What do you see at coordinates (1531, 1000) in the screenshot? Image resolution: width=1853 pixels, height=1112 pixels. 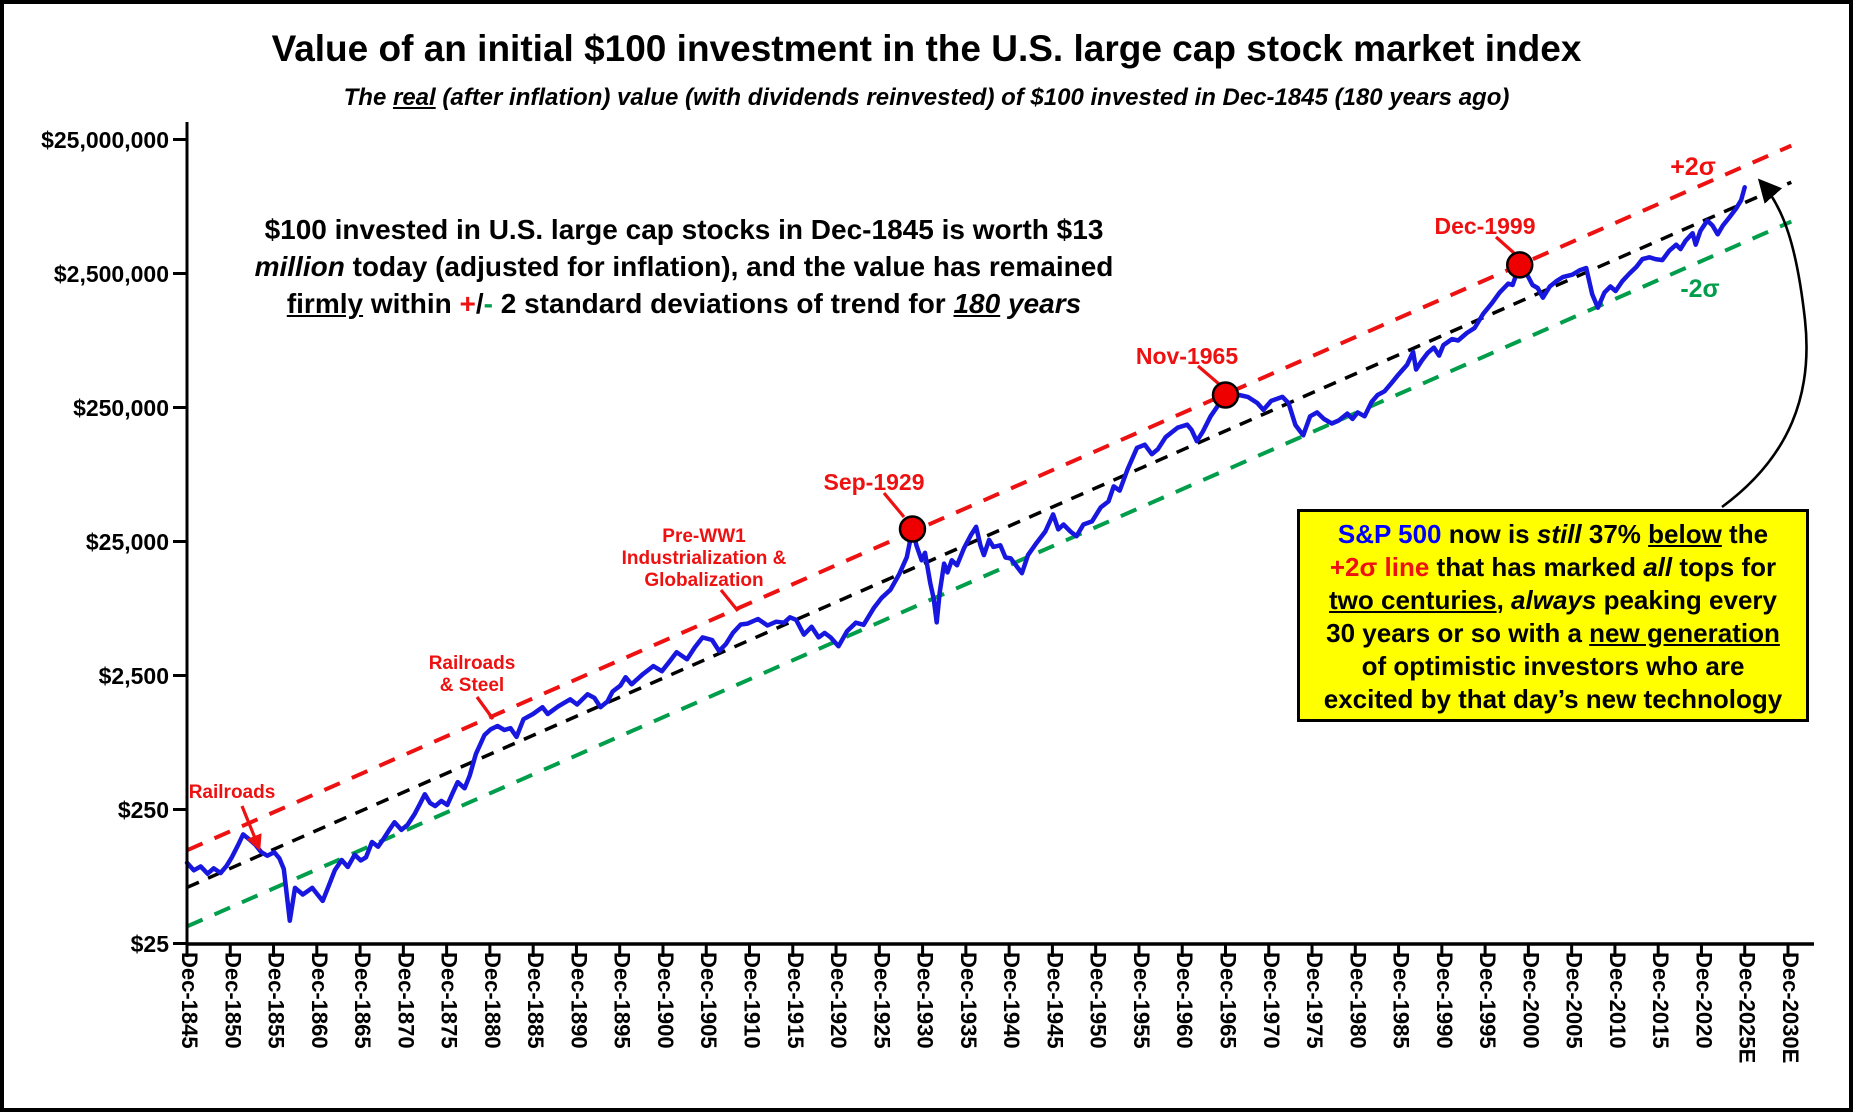 I see `x-tick-label: Dec-2000` at bounding box center [1531, 1000].